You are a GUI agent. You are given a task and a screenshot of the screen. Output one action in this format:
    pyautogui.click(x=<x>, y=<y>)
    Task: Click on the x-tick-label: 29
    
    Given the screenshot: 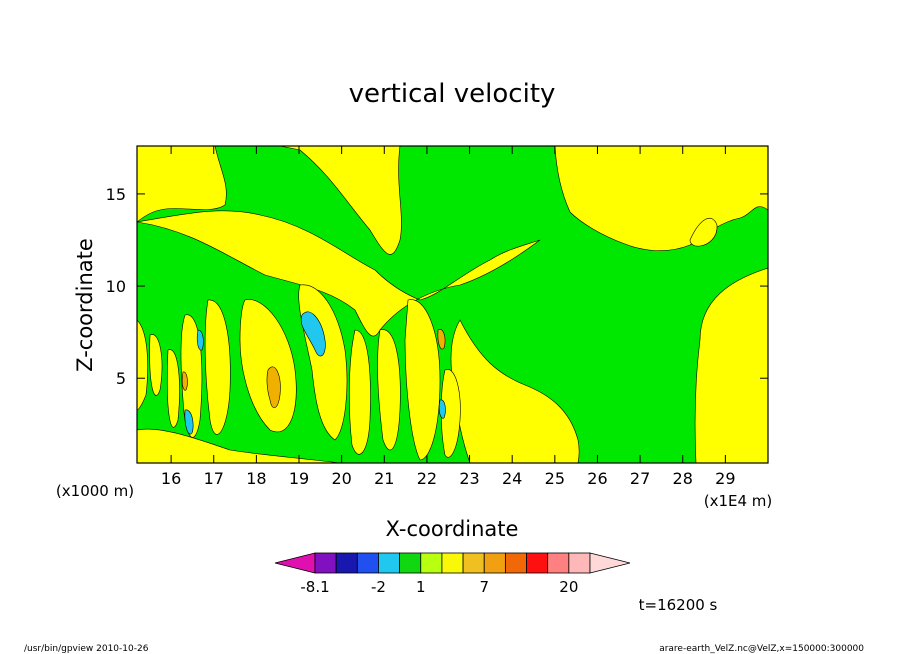 What is the action you would take?
    pyautogui.click(x=725, y=478)
    